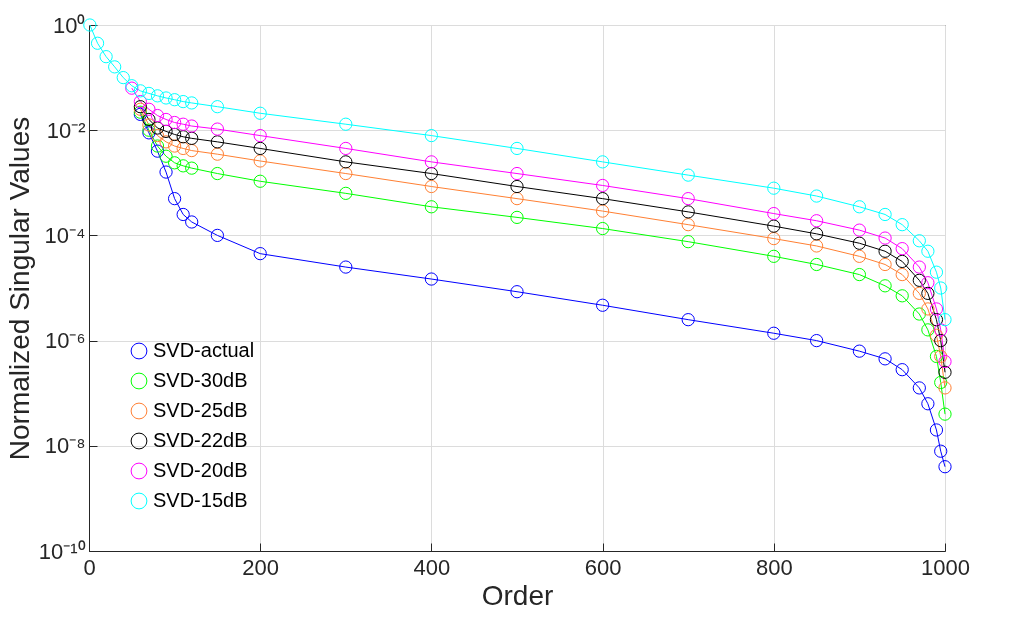 This screenshot has width=1014, height=625. I want to click on legend-label: SVD-actual, so click(204, 350).